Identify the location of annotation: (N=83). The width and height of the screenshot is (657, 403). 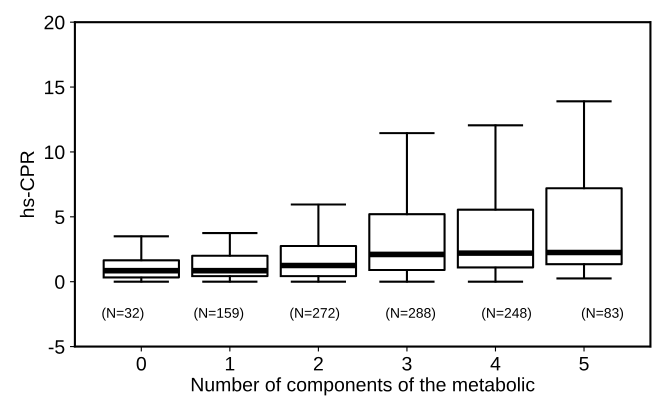
(603, 314).